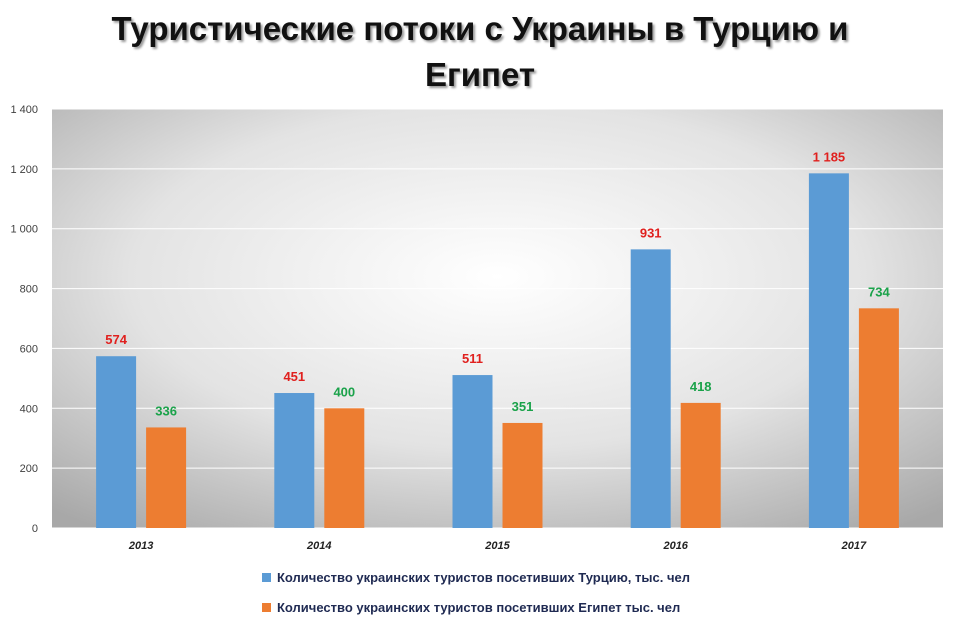  I want to click on x-tick-label: 2014, so click(318, 546).